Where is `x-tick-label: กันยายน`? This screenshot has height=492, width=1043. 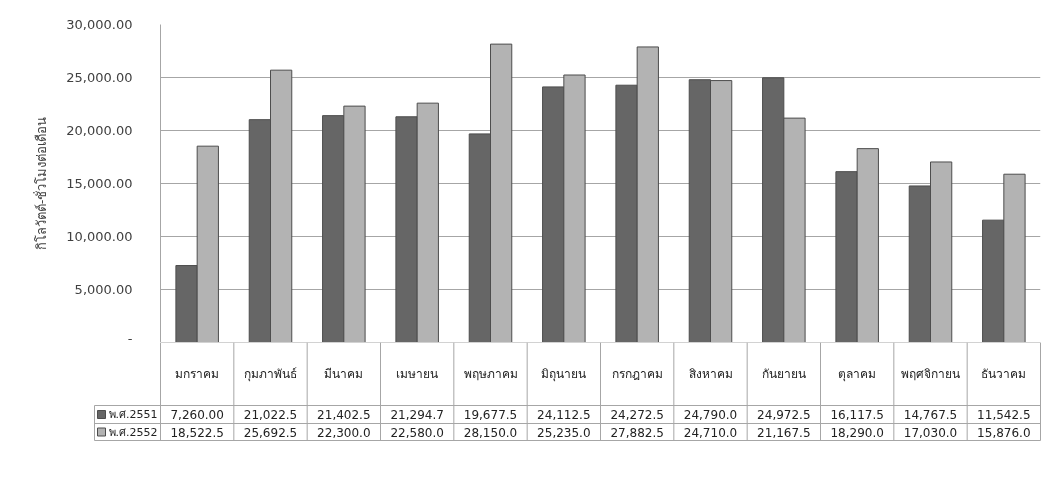
x-tick-label: กันยายน is located at coordinates (783, 374).